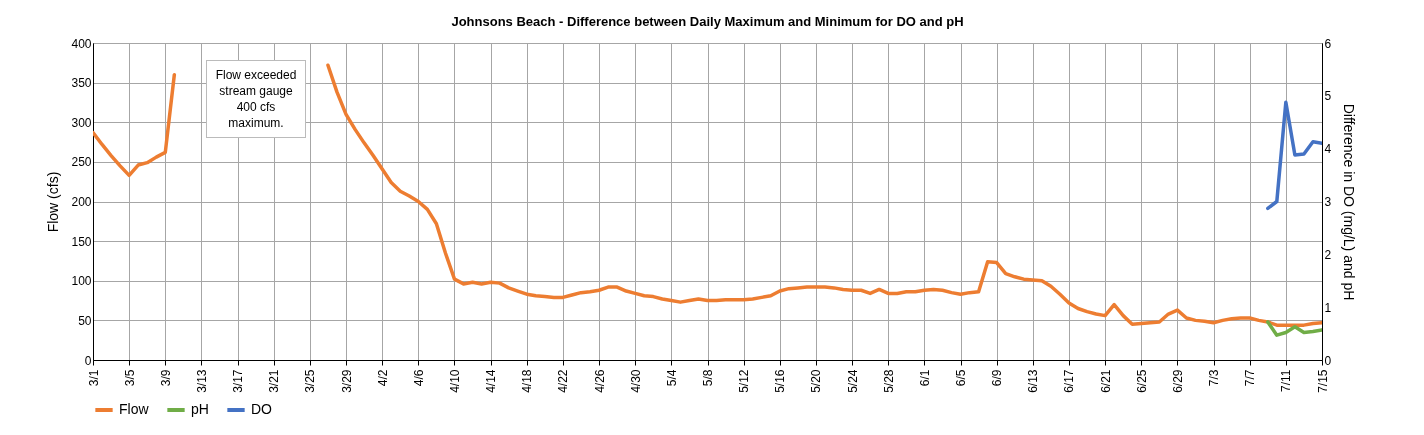  What do you see at coordinates (997, 378) in the screenshot?
I see `x-tick-label: 6/9` at bounding box center [997, 378].